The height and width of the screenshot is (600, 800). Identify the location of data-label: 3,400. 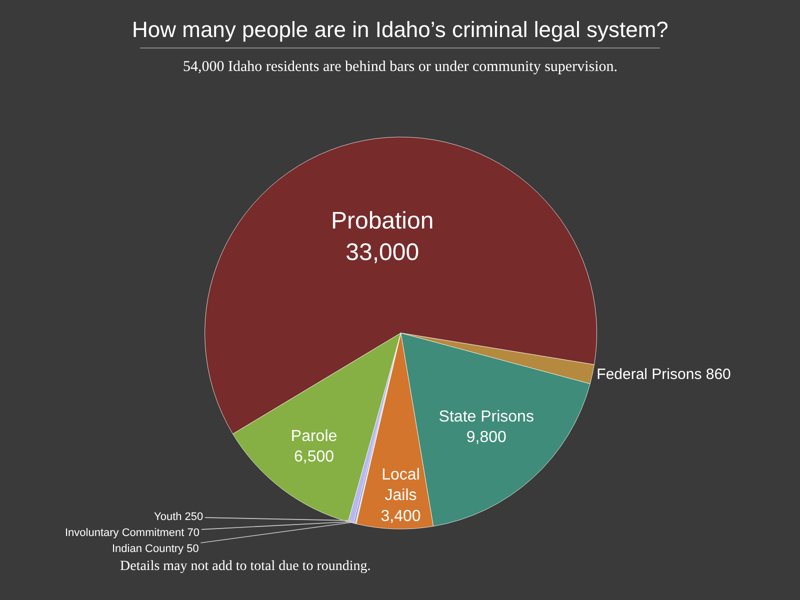
(400, 516).